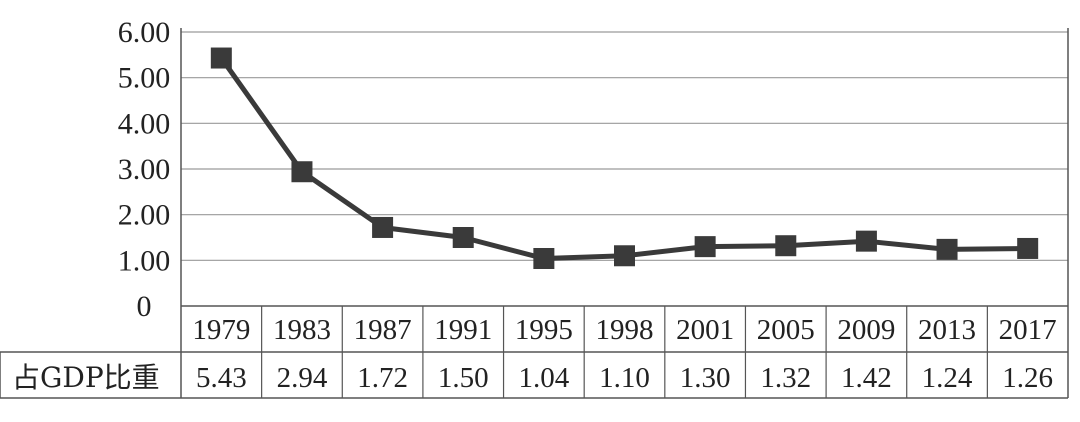  I want to click on x-tick-label: 1979, so click(221, 330).